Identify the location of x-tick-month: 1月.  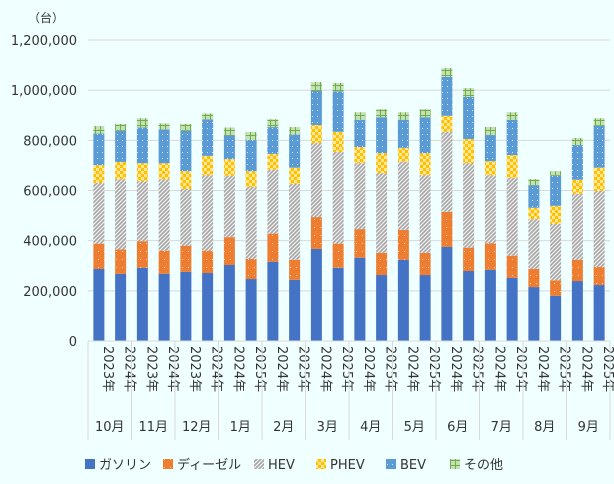
(240, 427).